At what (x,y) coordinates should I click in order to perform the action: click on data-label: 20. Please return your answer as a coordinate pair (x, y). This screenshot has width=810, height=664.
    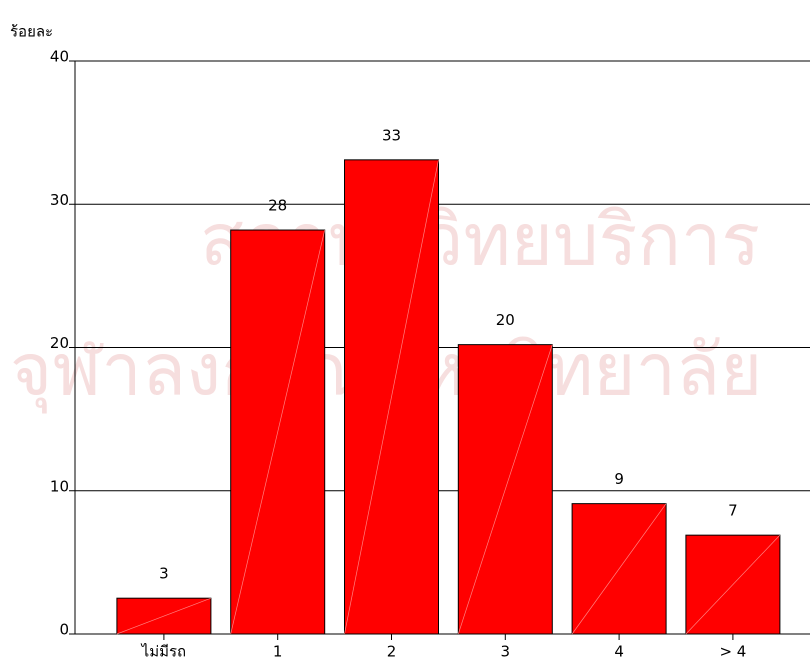
    Looking at the image, I should click on (505, 320).